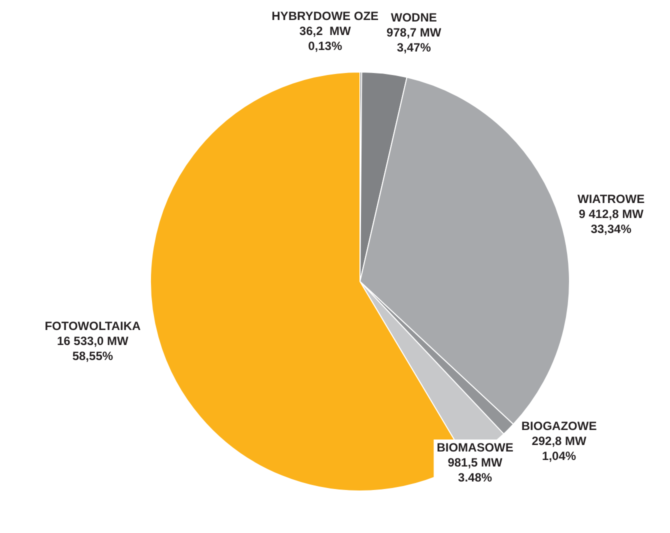 Image resolution: width=670 pixels, height=533 pixels. Describe the element at coordinates (325, 15) in the screenshot. I see `slice-label: HYBRYDOWE OZE` at that location.